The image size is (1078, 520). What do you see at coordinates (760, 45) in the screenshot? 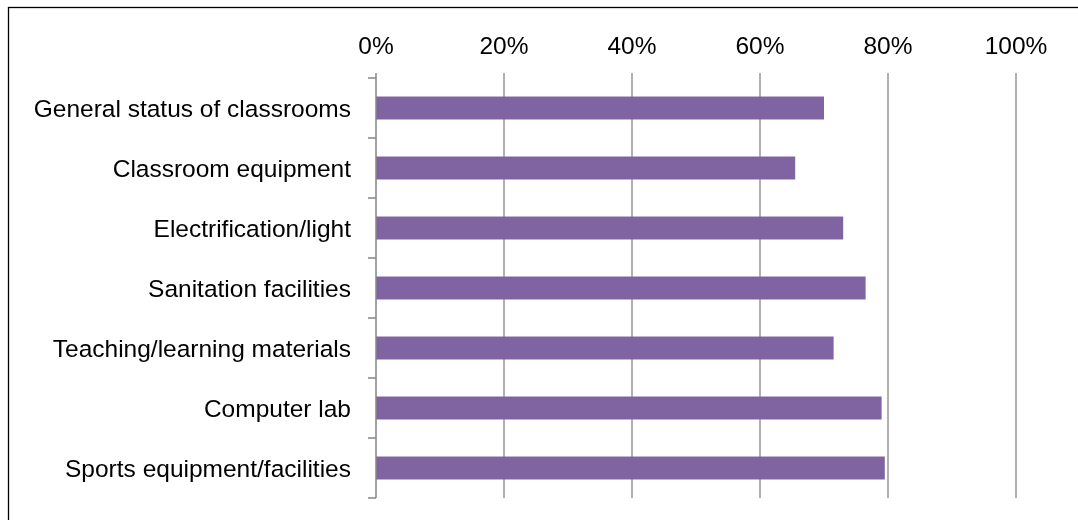
I see `x-tick-label: 60%` at bounding box center [760, 45].